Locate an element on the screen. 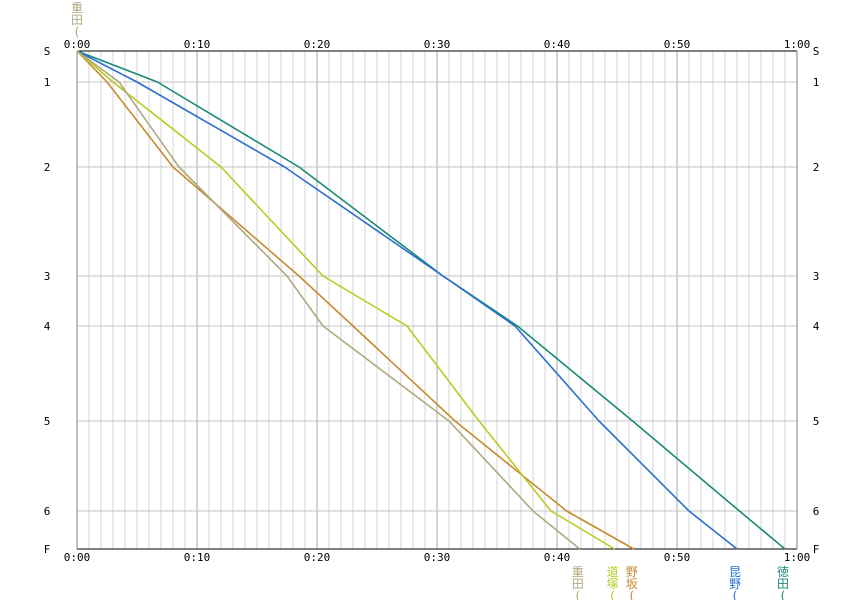 The width and height of the screenshot is (863, 600). y-tick-label-left: 6 is located at coordinates (47, 511).